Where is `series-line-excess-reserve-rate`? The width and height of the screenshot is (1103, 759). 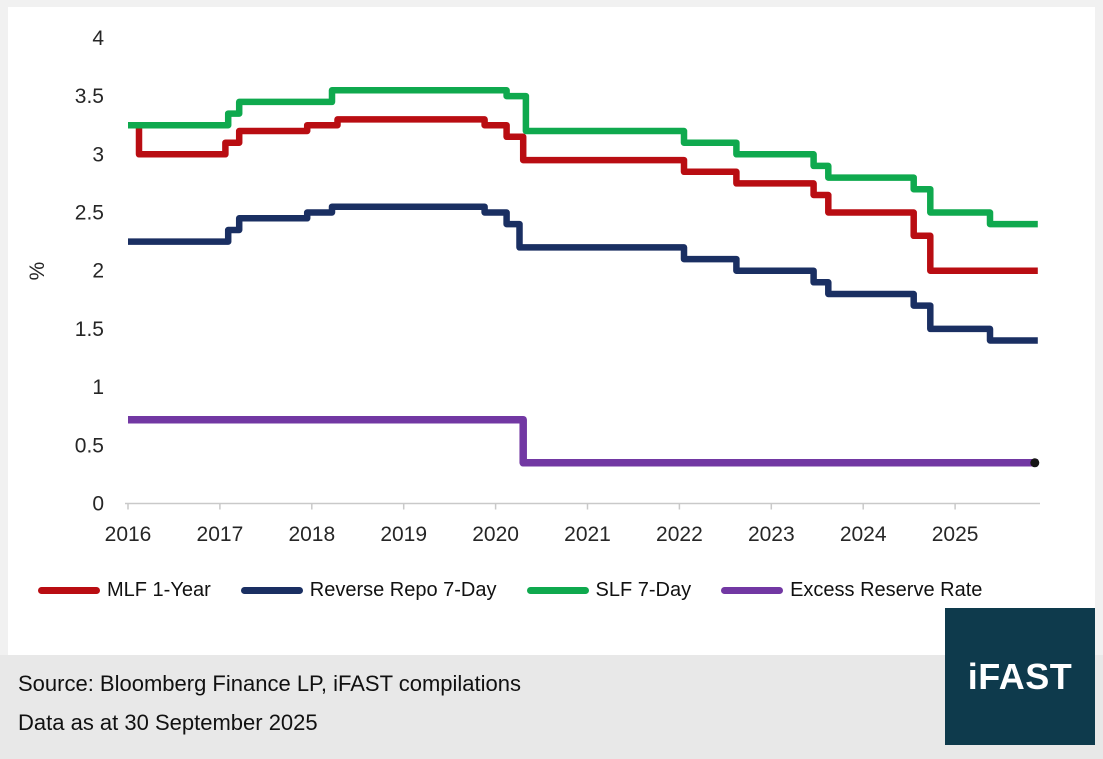 series-line-excess-reserve-rate is located at coordinates (583, 441).